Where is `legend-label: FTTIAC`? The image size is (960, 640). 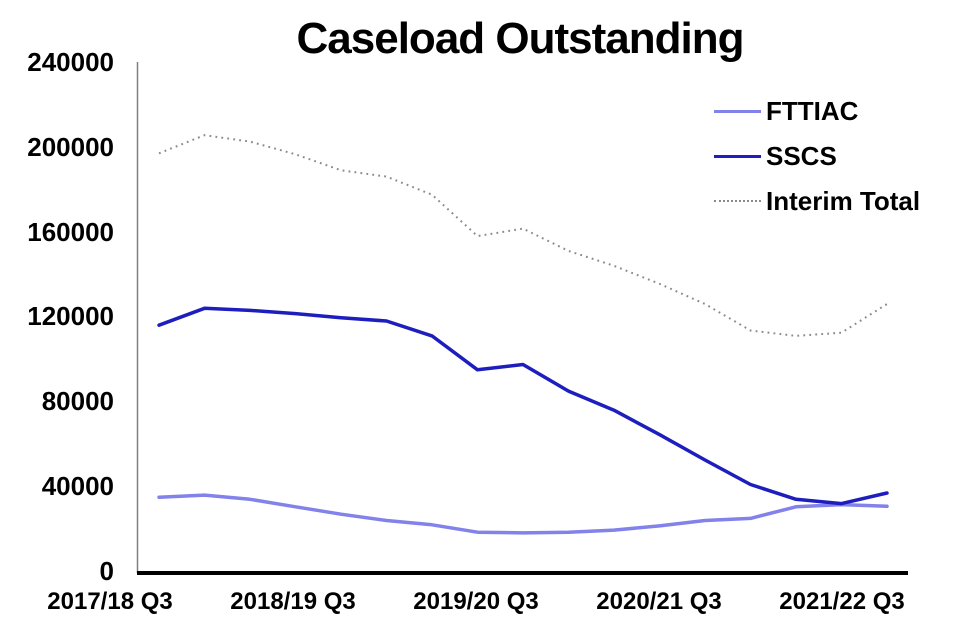 legend-label: FTTIAC is located at coordinates (812, 110).